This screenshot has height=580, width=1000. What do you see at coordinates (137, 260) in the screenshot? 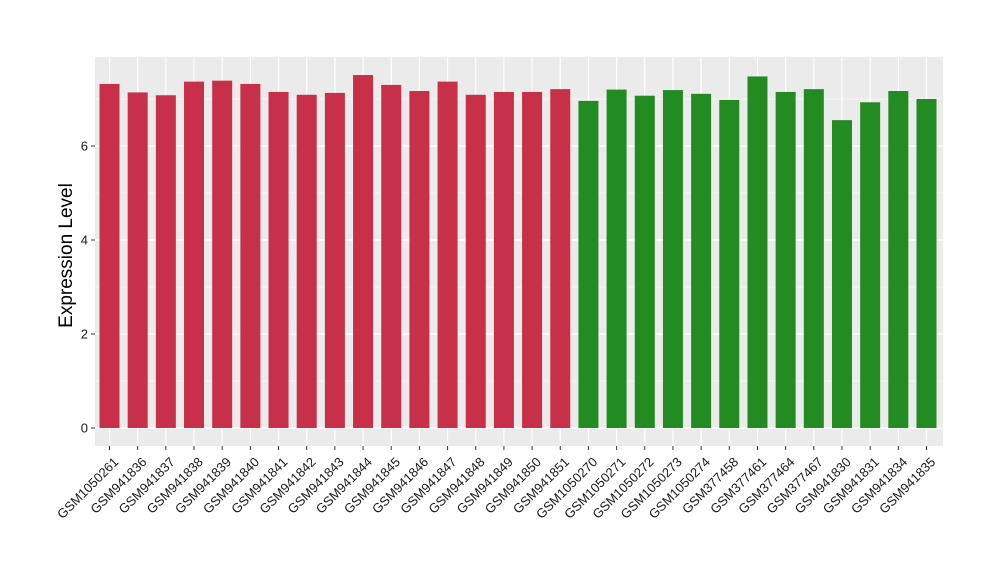
I see `bar-GSM941836` at bounding box center [137, 260].